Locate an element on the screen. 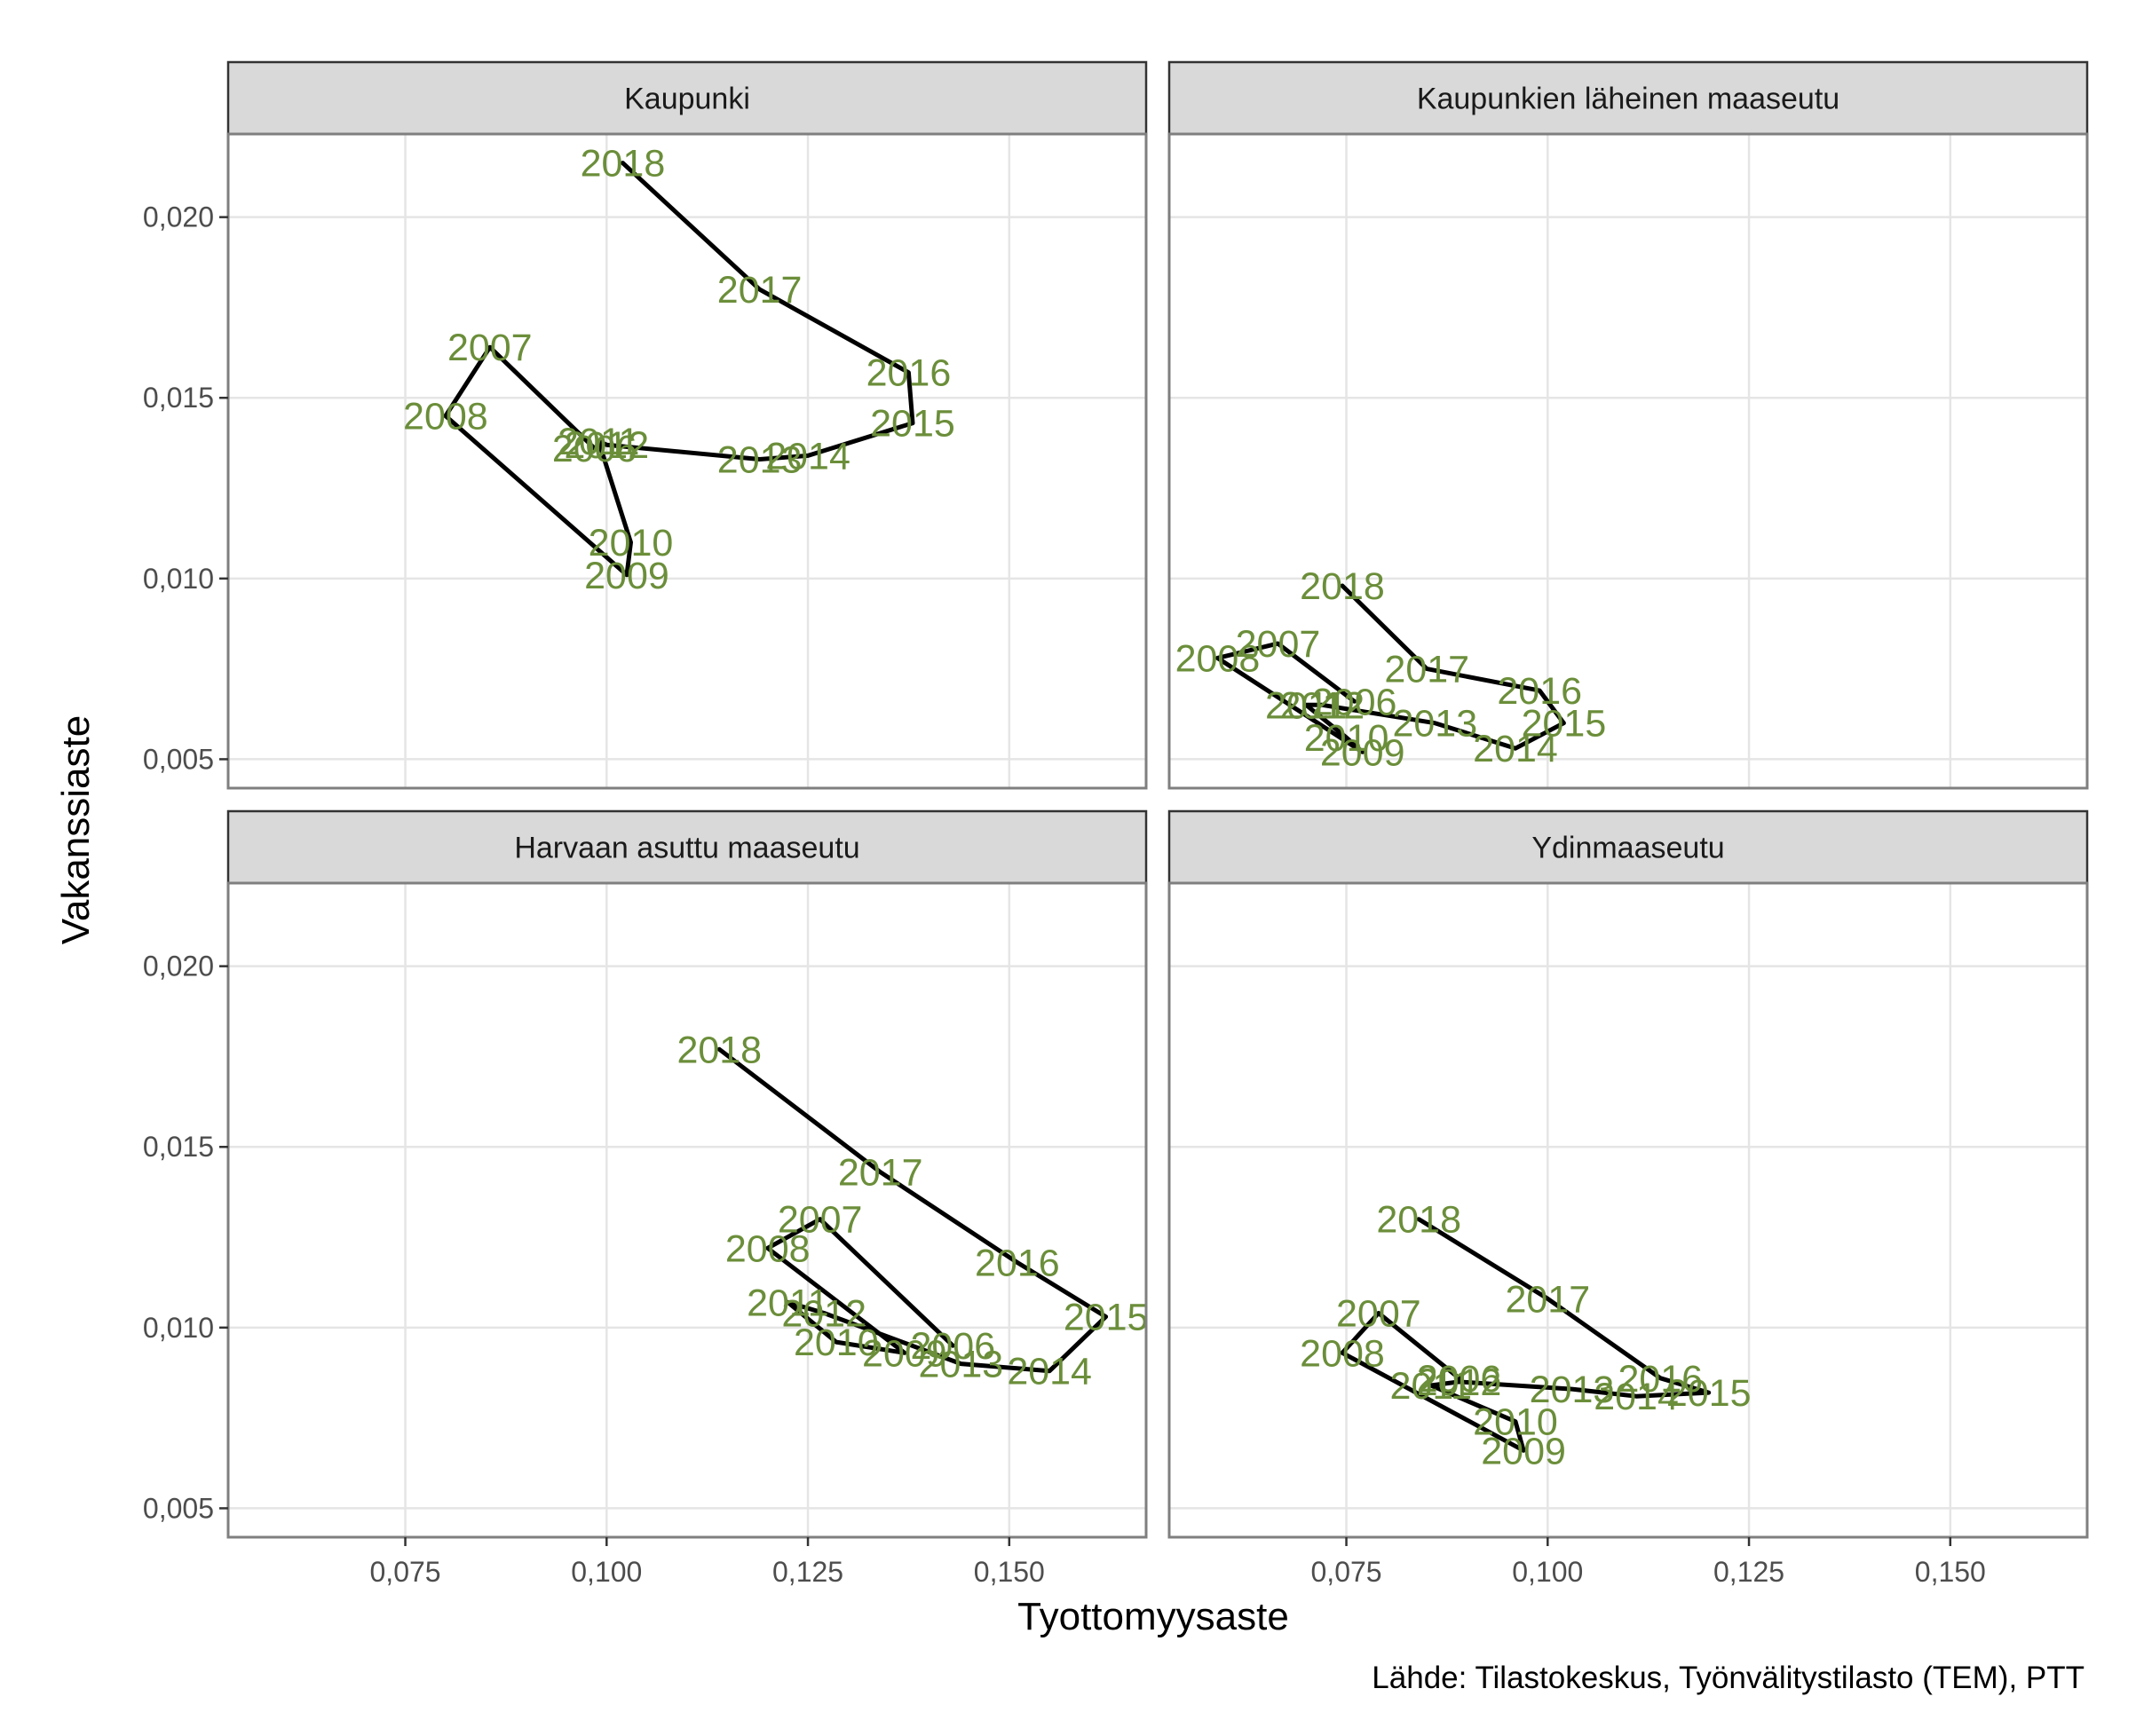 The height and width of the screenshot is (1736, 2136). panel-1-title: Kaupunki is located at coordinates (687, 99).